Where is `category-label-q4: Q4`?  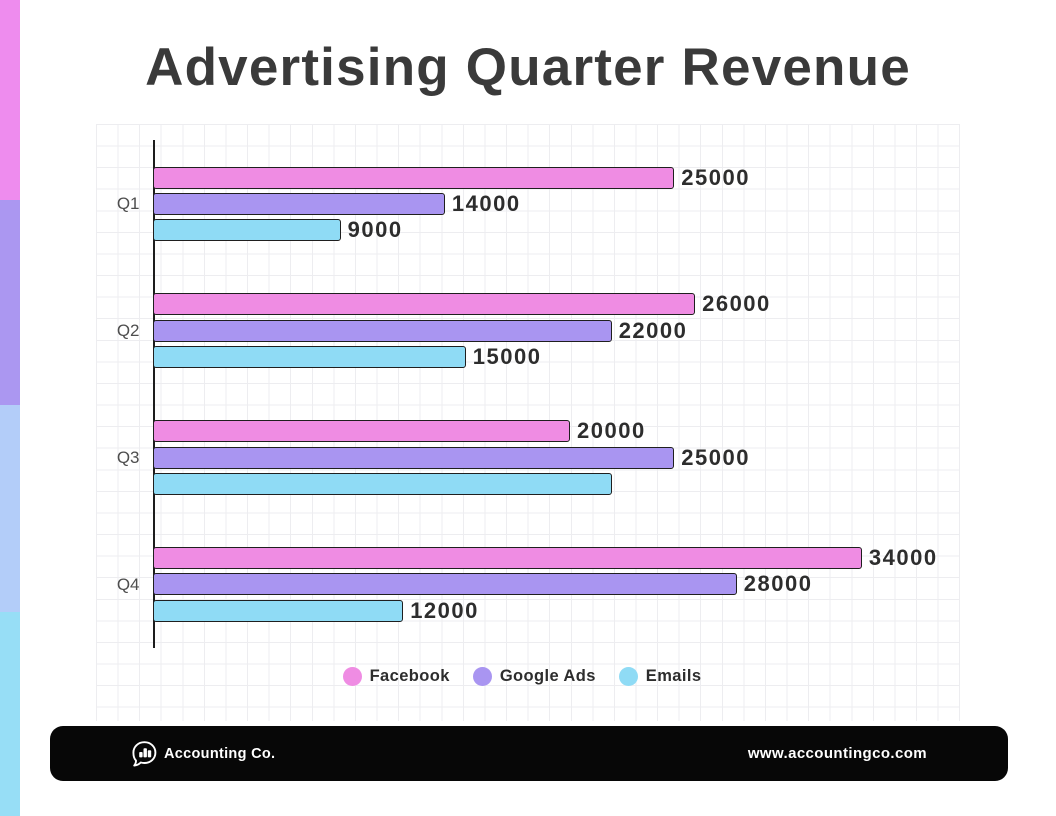
category-label-q4: Q4 is located at coordinates (128, 584).